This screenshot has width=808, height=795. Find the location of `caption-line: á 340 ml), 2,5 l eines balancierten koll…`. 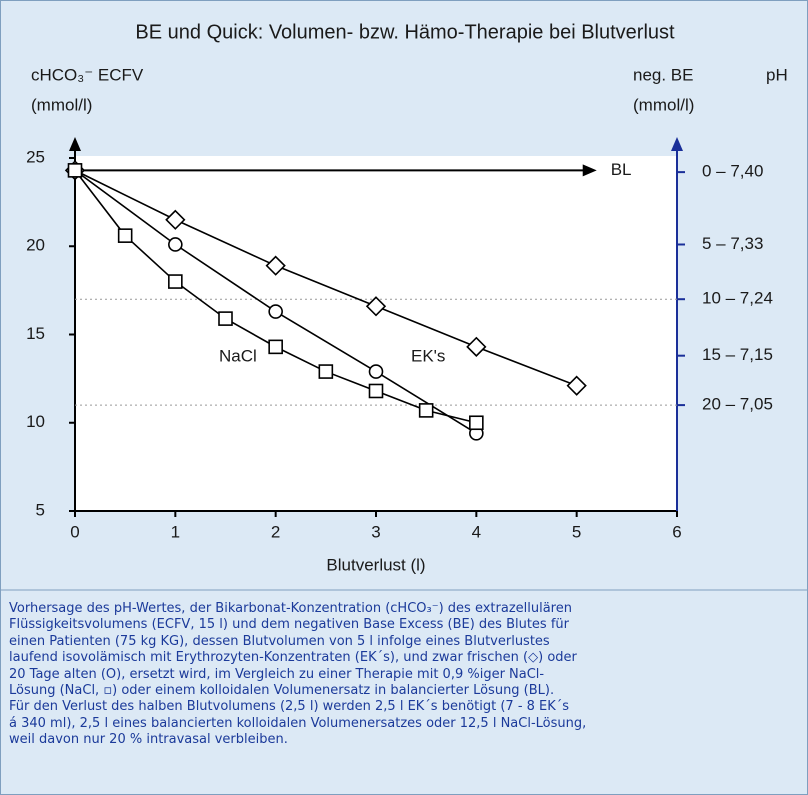

caption-line: á 340 ml), 2,5 l eines balancierten koll… is located at coordinates (298, 723).